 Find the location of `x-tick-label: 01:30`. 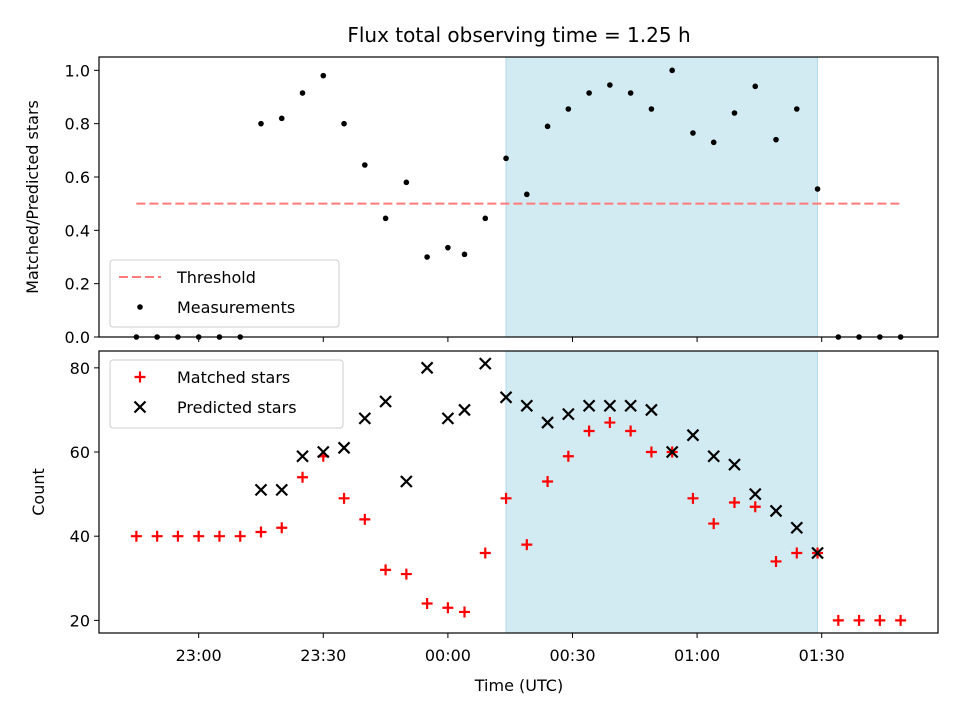

x-tick-label: 01:30 is located at coordinates (822, 655).